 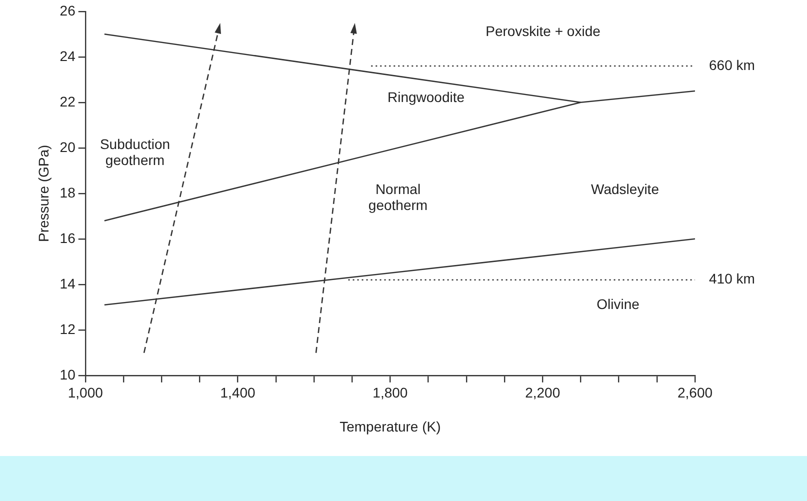 What do you see at coordinates (68, 56) in the screenshot?
I see `y-tick-label: 24` at bounding box center [68, 56].